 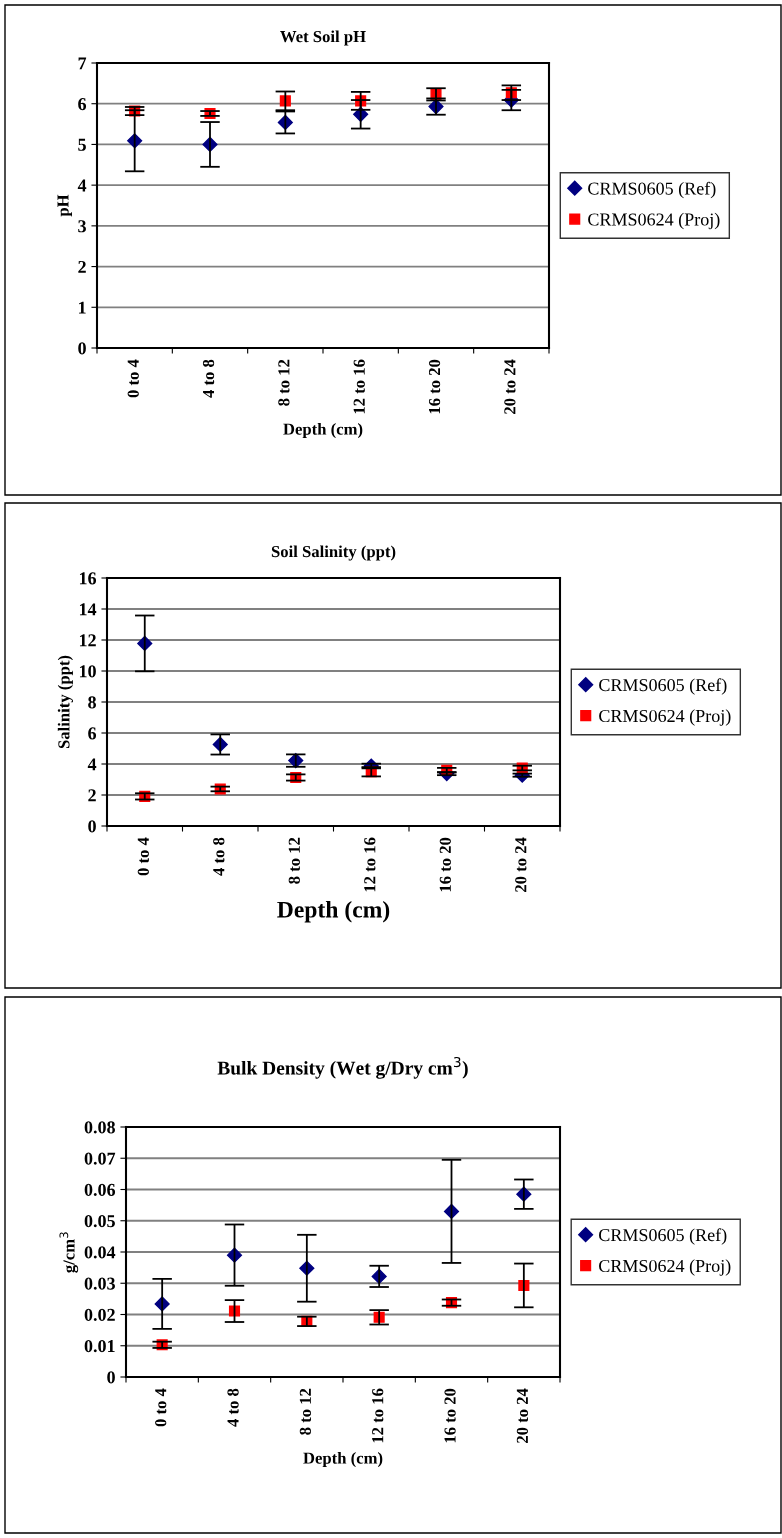 What do you see at coordinates (65, 702) in the screenshot?
I see `y-axis-title: Salinity (ppt)` at bounding box center [65, 702].